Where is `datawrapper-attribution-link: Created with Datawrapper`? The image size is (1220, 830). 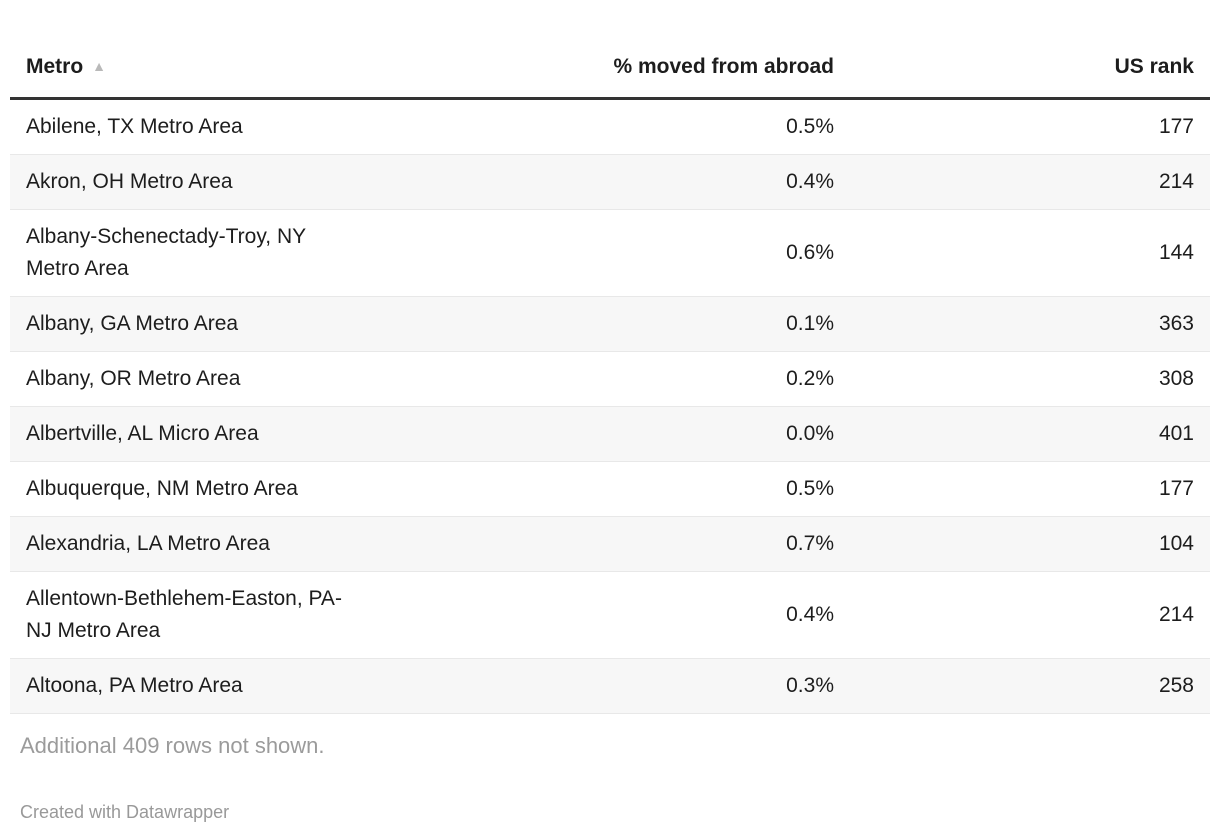
datawrapper-attribution-link: Created with Datawrapper is located at coordinates (125, 812).